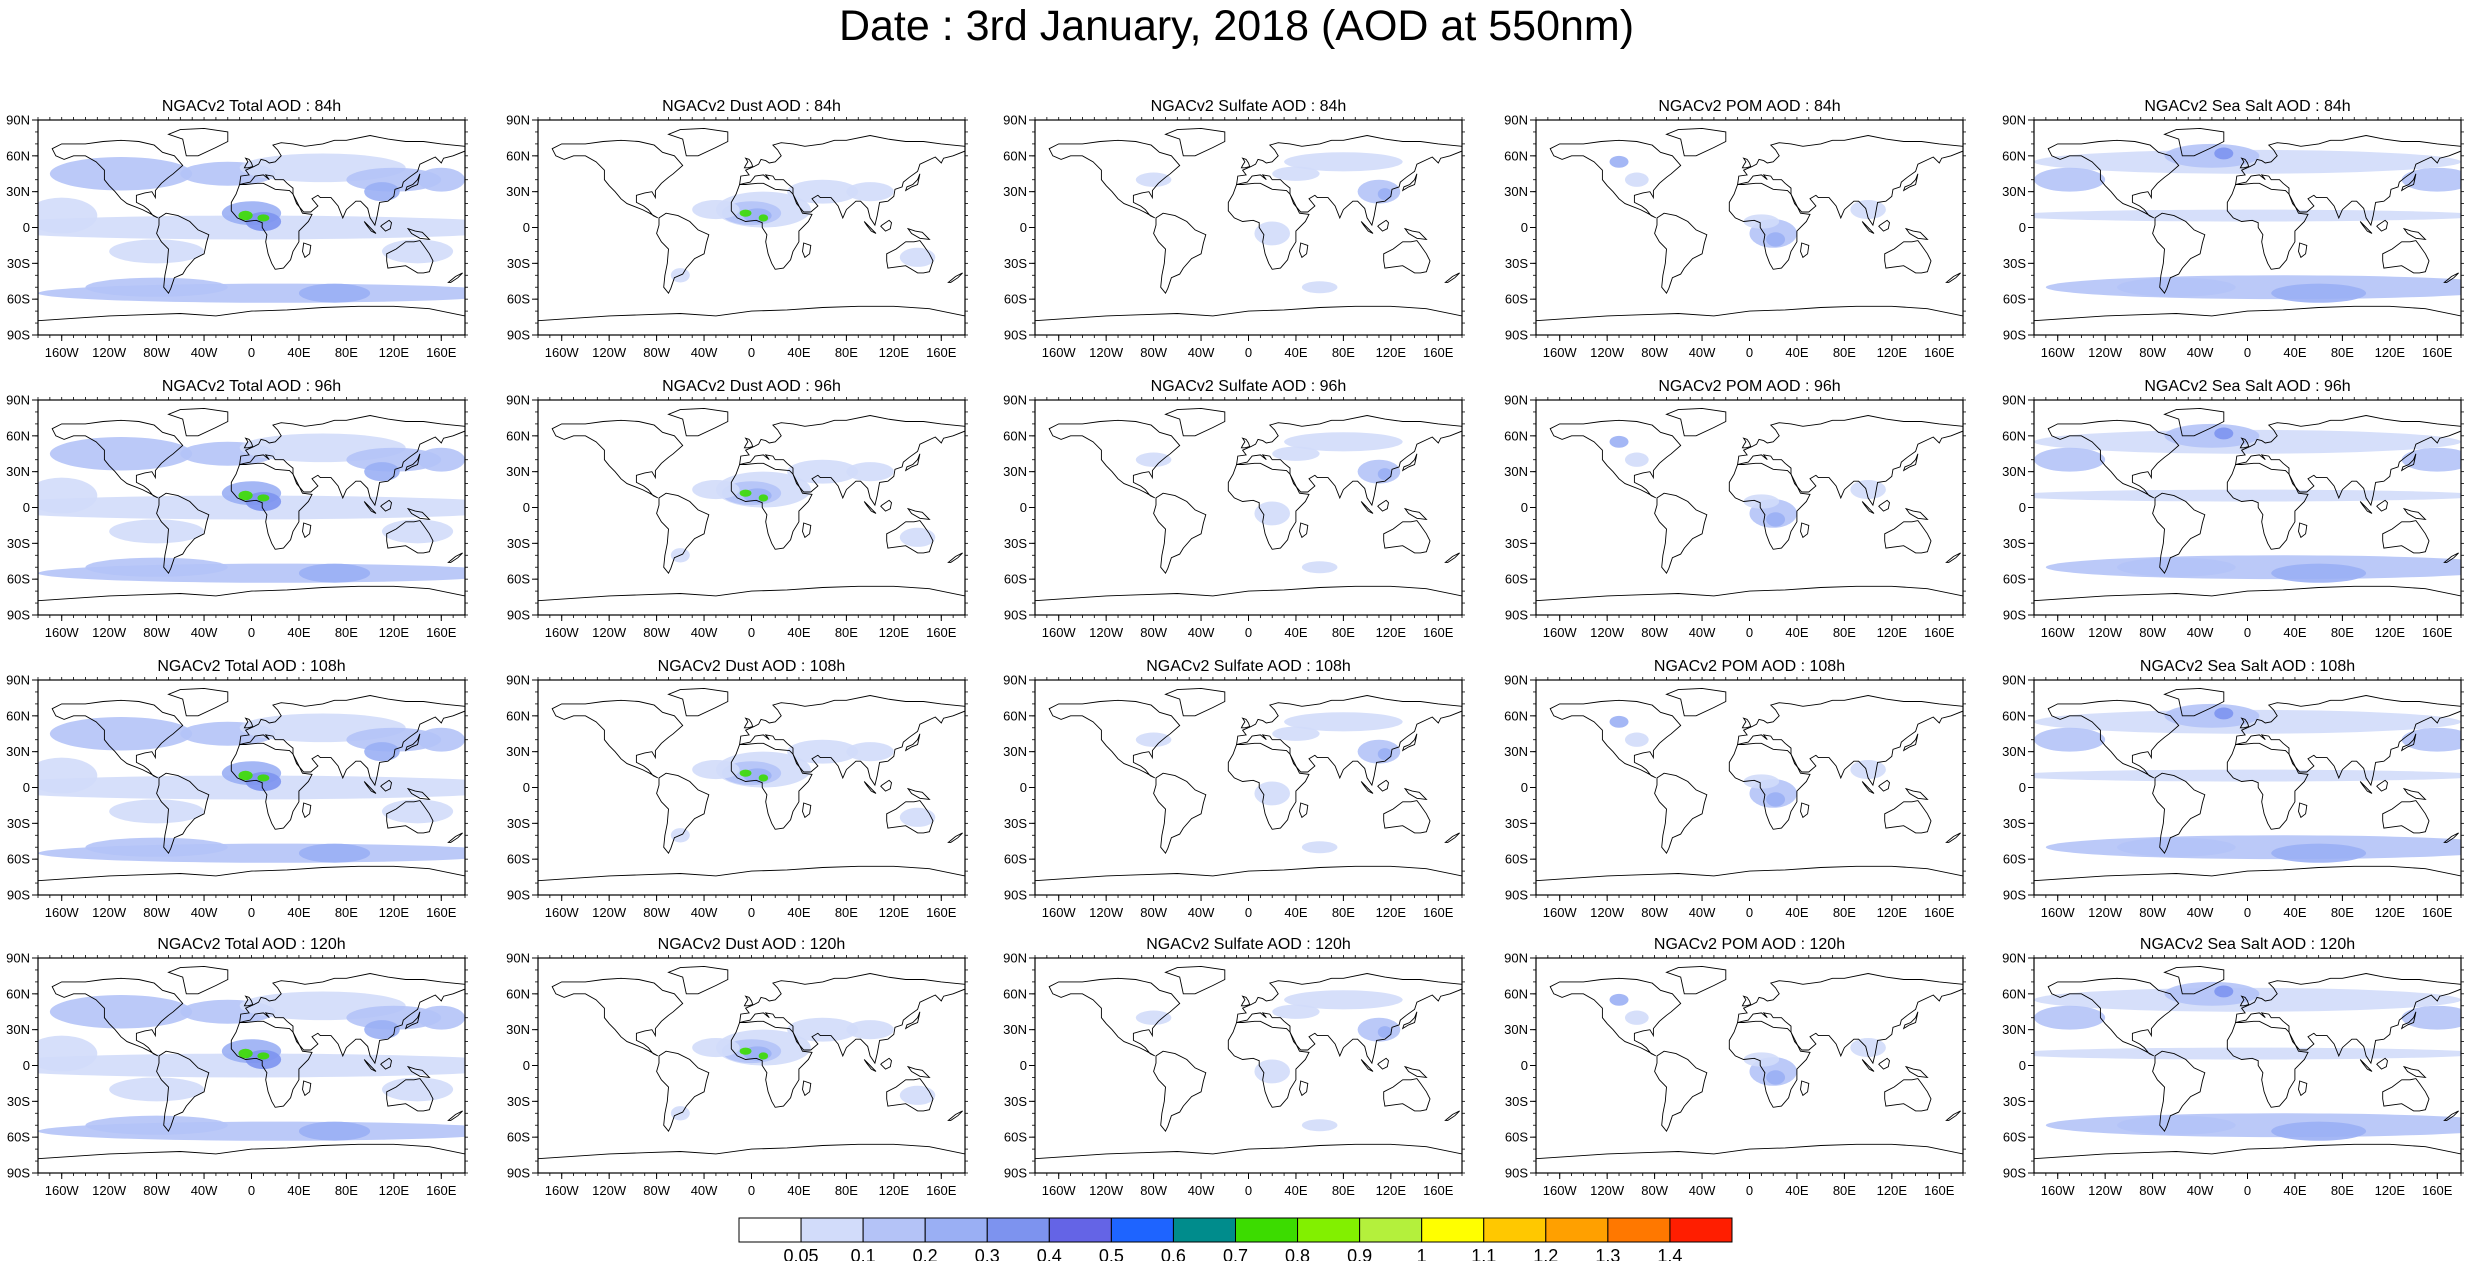  What do you see at coordinates (251, 508) in the screenshot?
I see `aod-field` at bounding box center [251, 508].